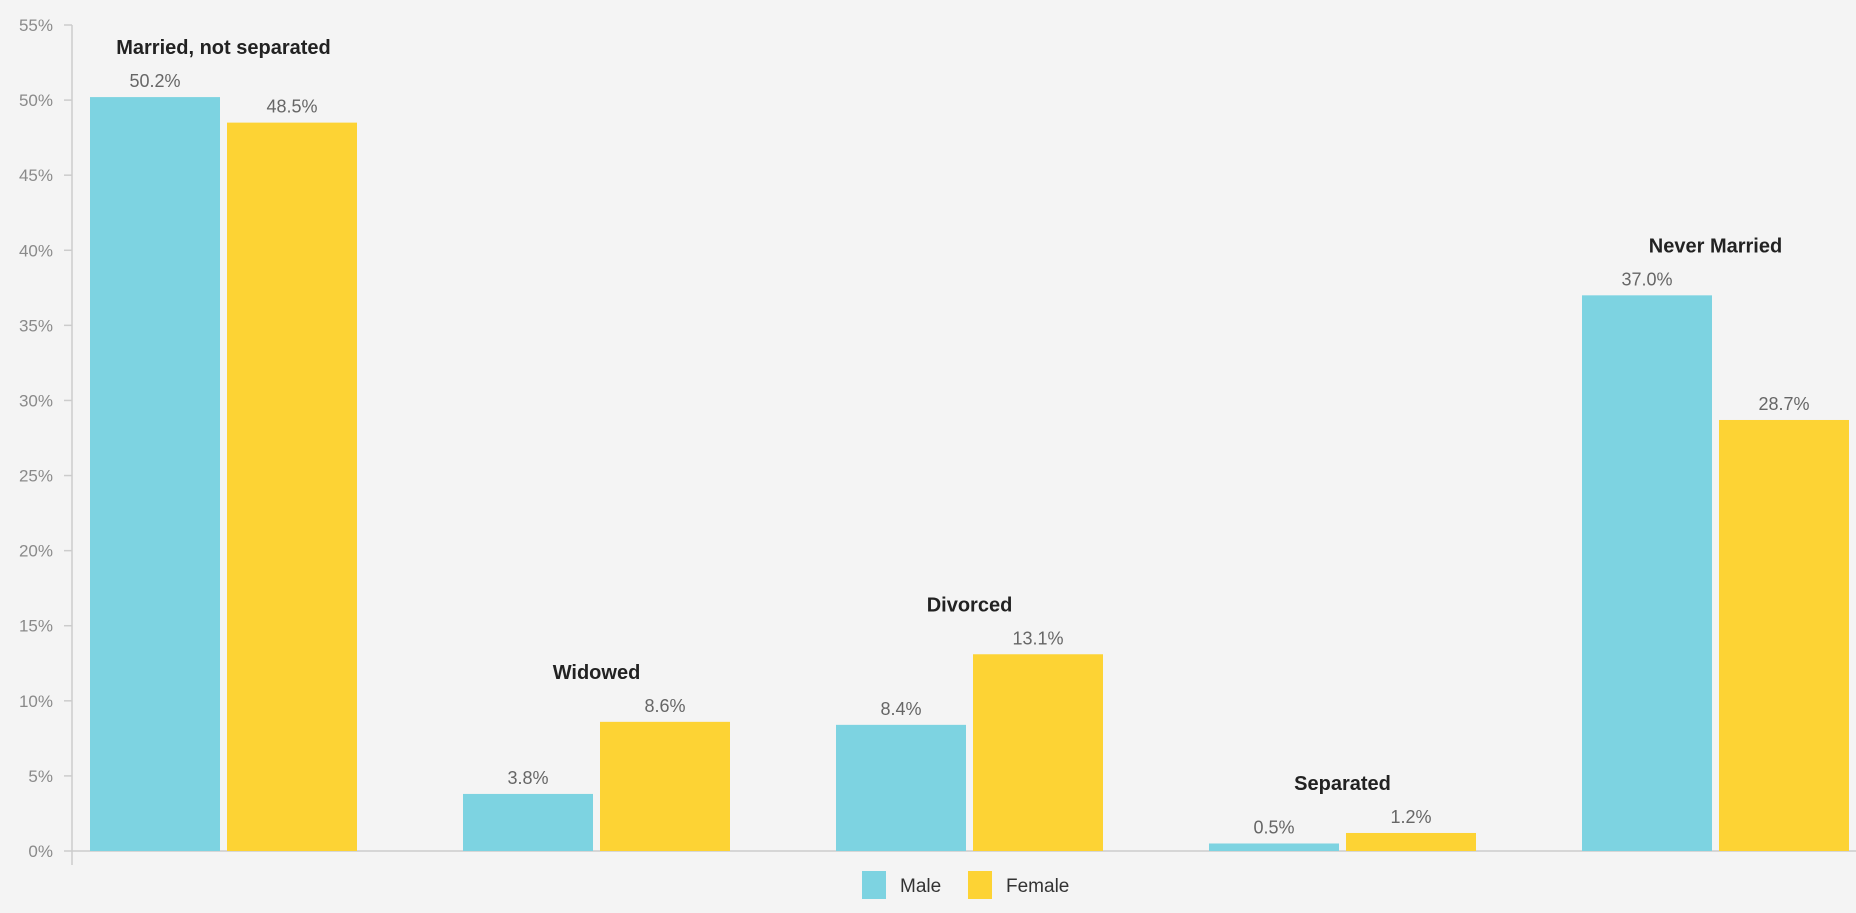 The width and height of the screenshot is (1856, 913). What do you see at coordinates (36, 25) in the screenshot?
I see `y-tick-label: 55%` at bounding box center [36, 25].